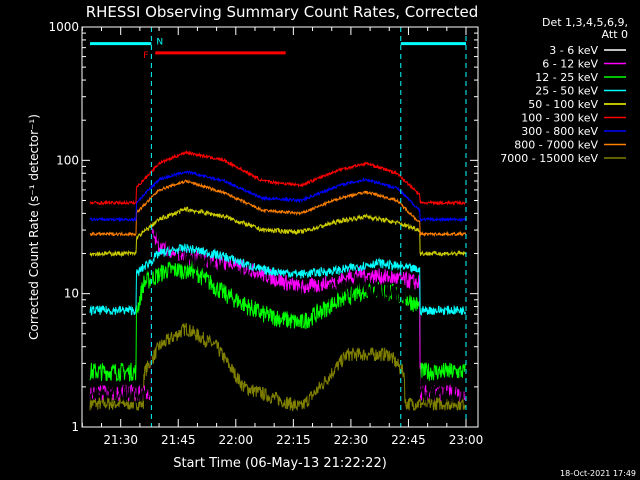  What do you see at coordinates (566, 77) in the screenshot?
I see `legend-label-2: 12 - 25 keV` at bounding box center [566, 77].